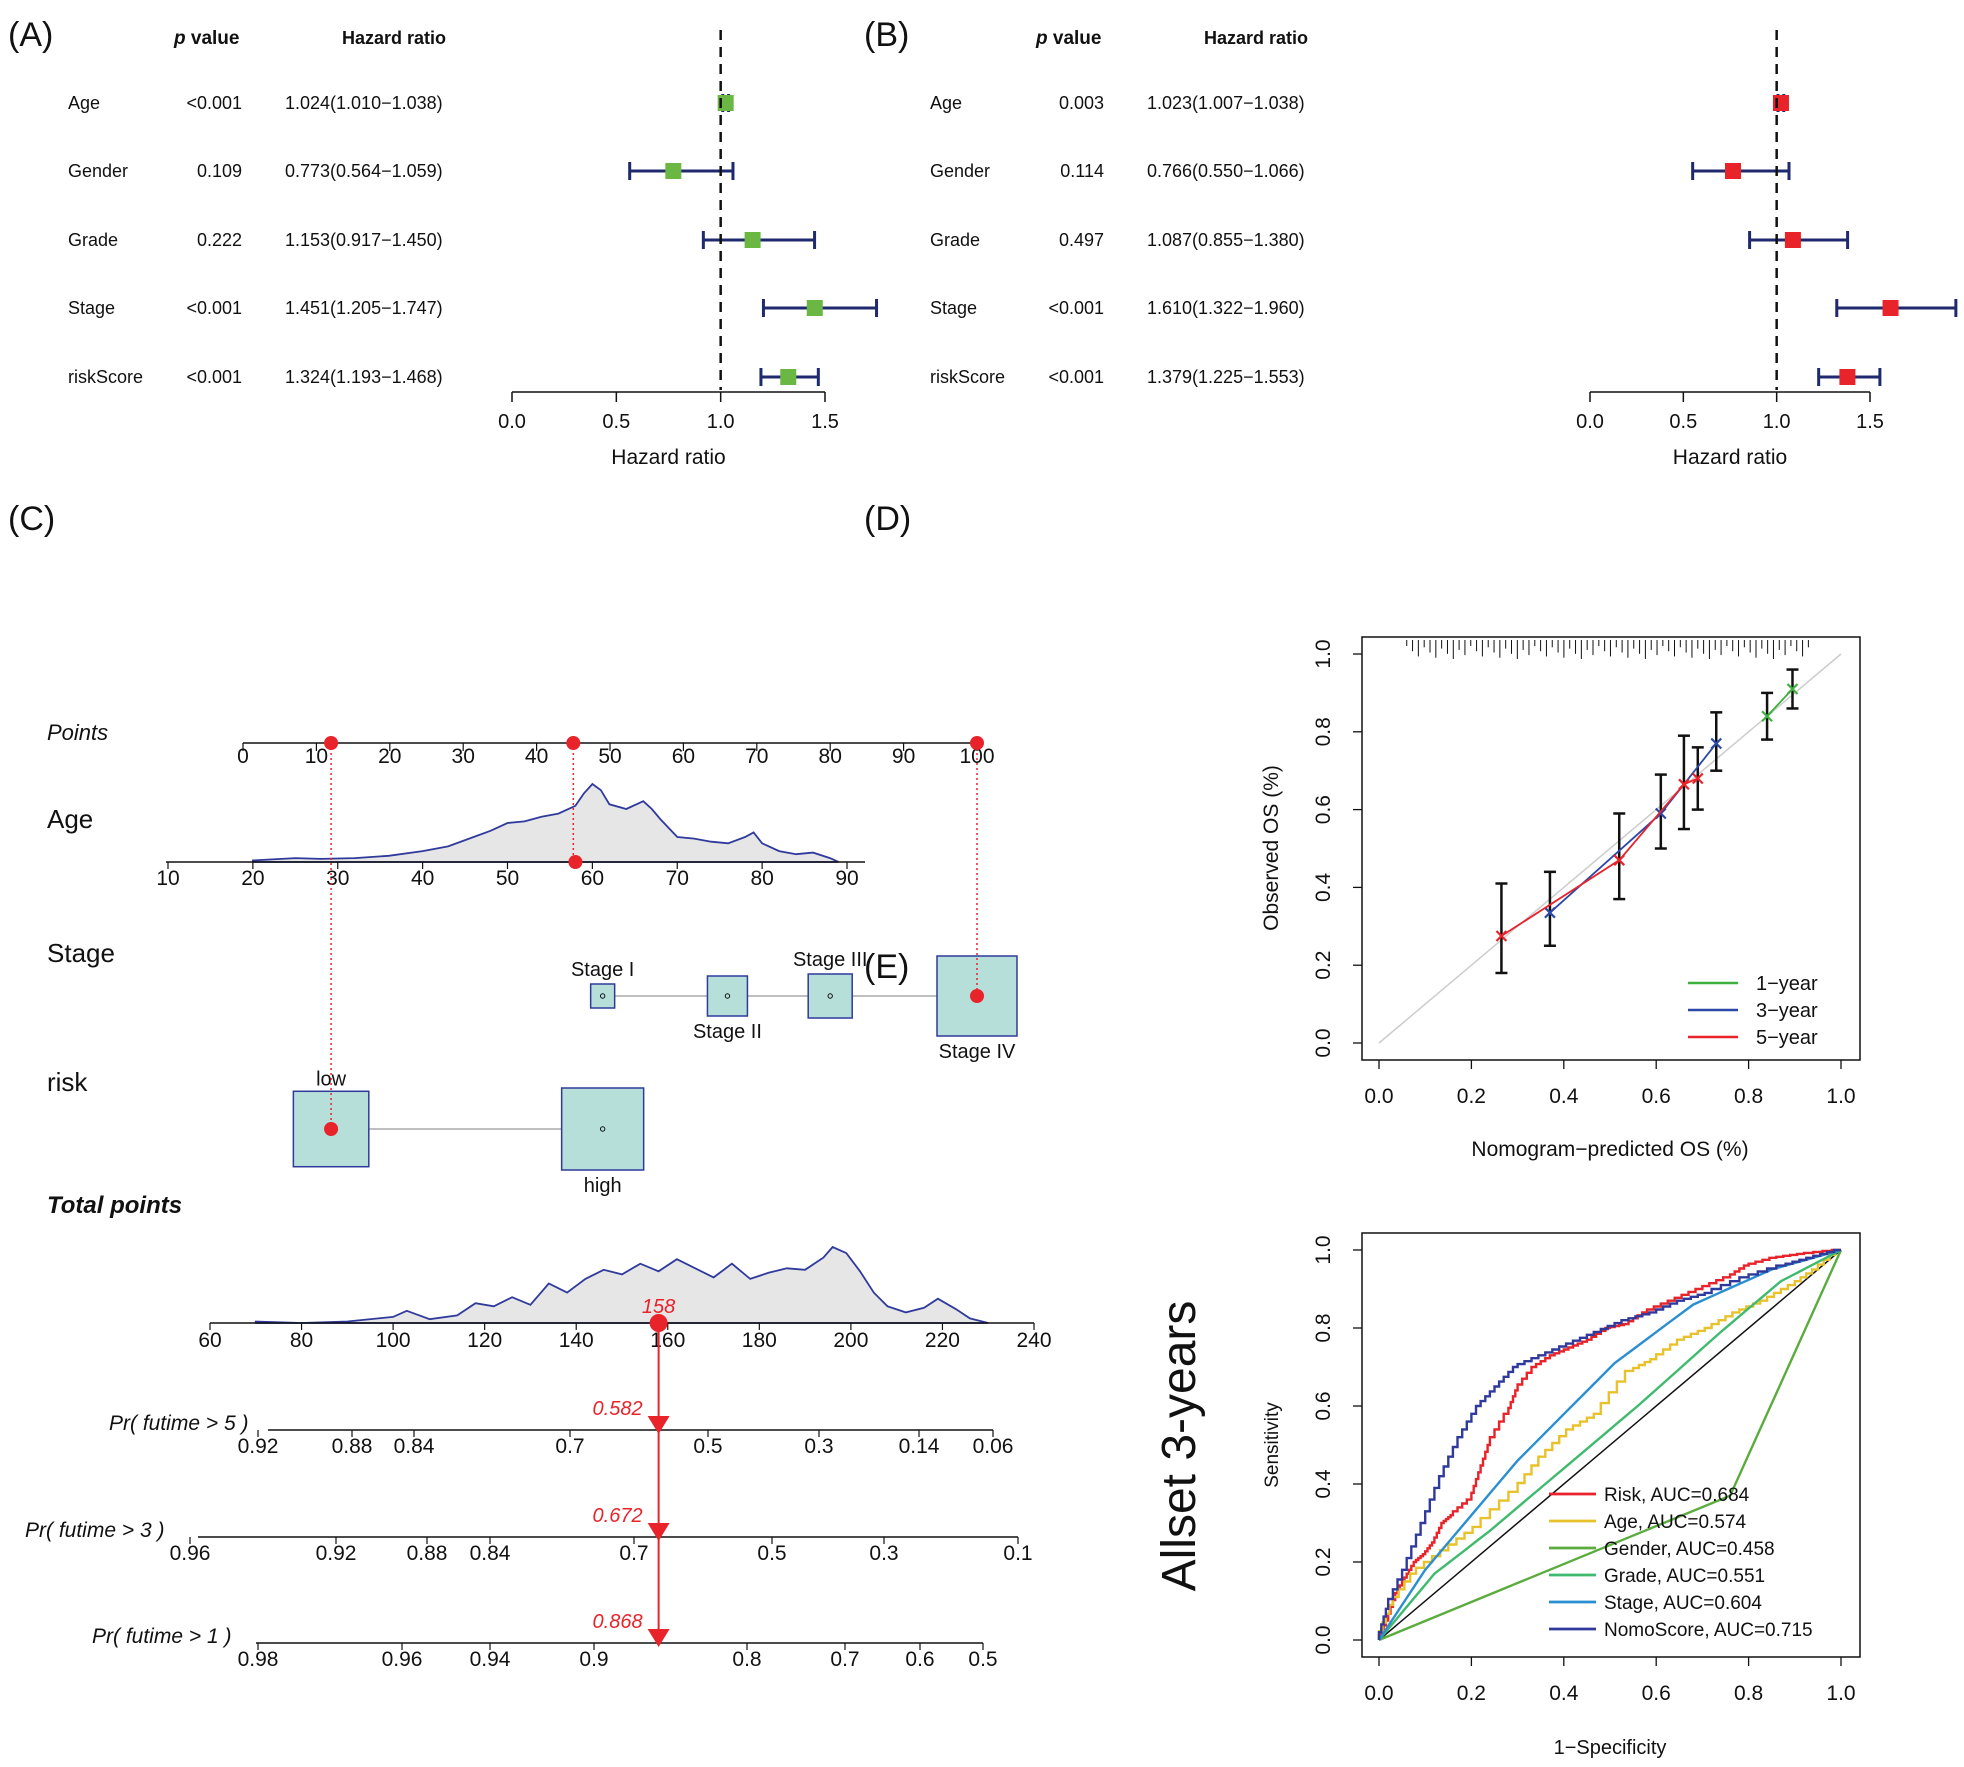 The height and width of the screenshot is (1767, 1964). Describe the element at coordinates (1082, 171) in the screenshot. I see `row-pvalue: 0.114` at that location.